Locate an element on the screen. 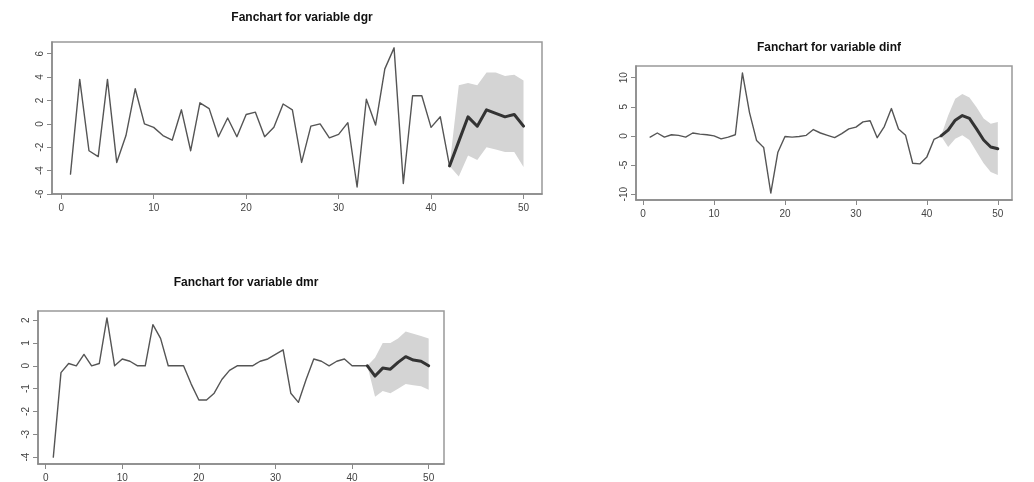 The image size is (1034, 482). y-tick-label: 5 is located at coordinates (623, 106).